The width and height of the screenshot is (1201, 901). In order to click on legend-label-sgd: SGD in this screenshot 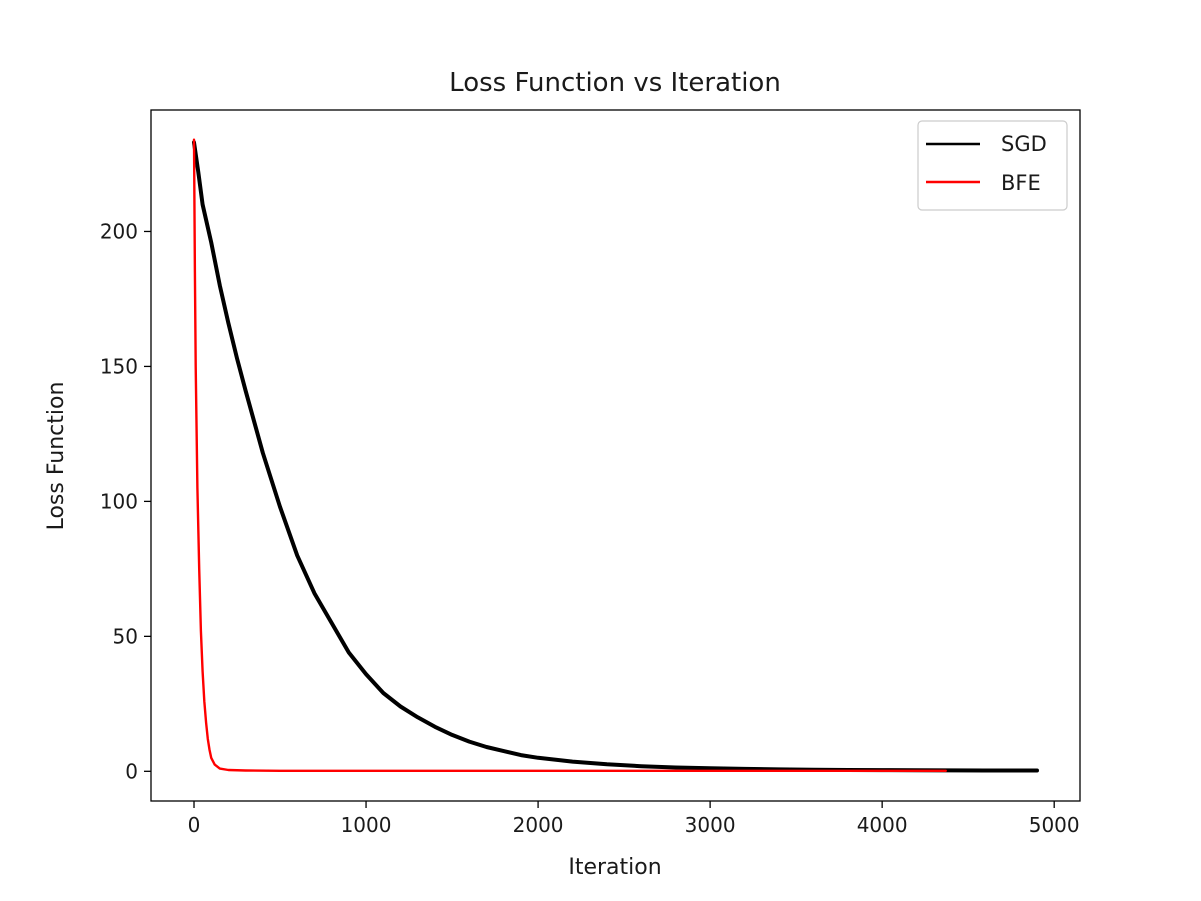, I will do `click(1024, 144)`.